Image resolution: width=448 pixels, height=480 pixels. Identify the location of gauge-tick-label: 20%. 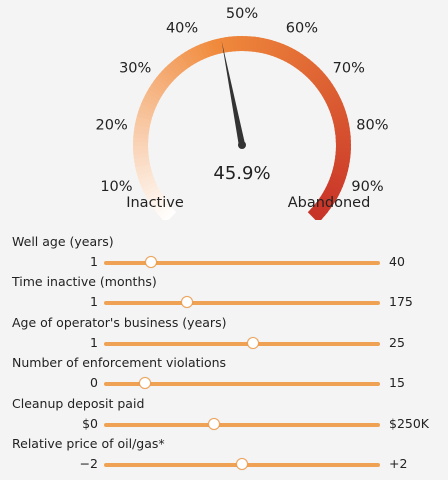
(112, 125).